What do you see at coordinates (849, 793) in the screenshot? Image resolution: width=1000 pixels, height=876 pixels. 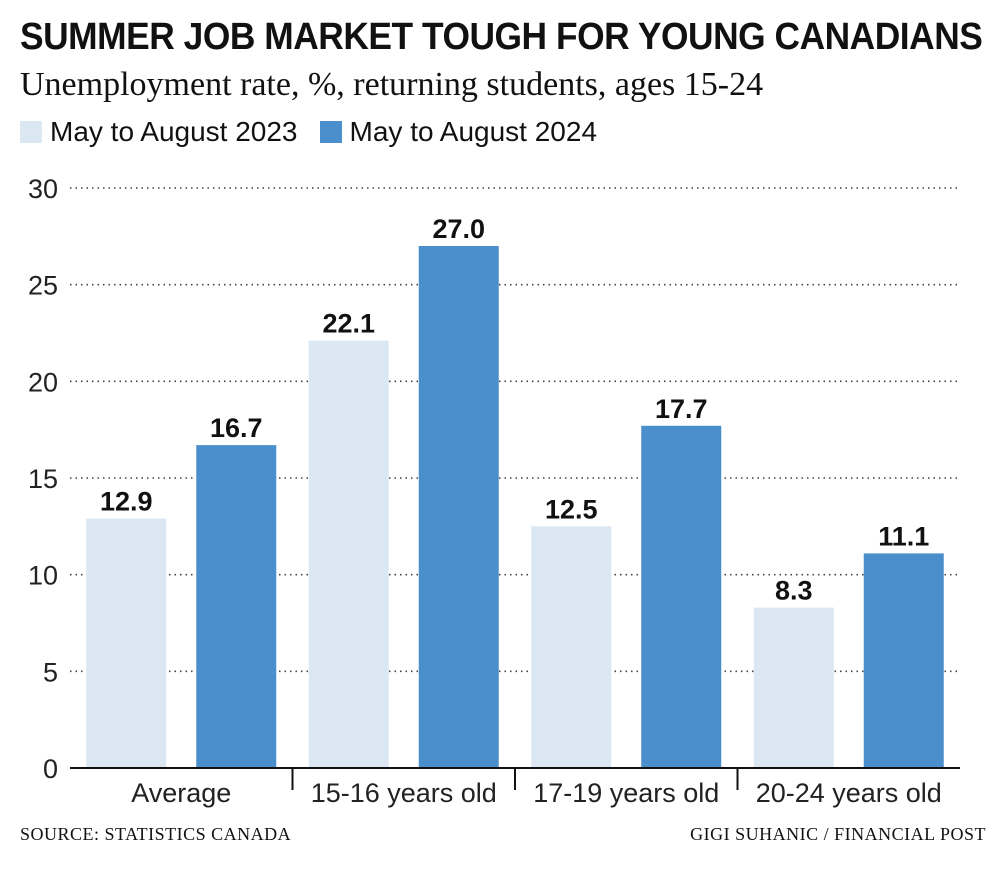 I see `x-tick-label: 20-24 years old` at bounding box center [849, 793].